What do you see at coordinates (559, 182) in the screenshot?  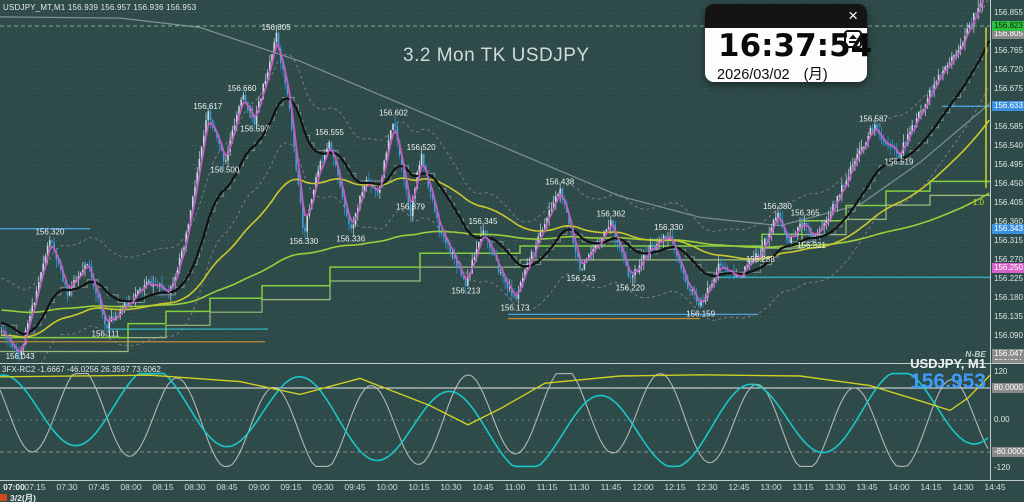 I see `svg-text: 156.438` at bounding box center [559, 182].